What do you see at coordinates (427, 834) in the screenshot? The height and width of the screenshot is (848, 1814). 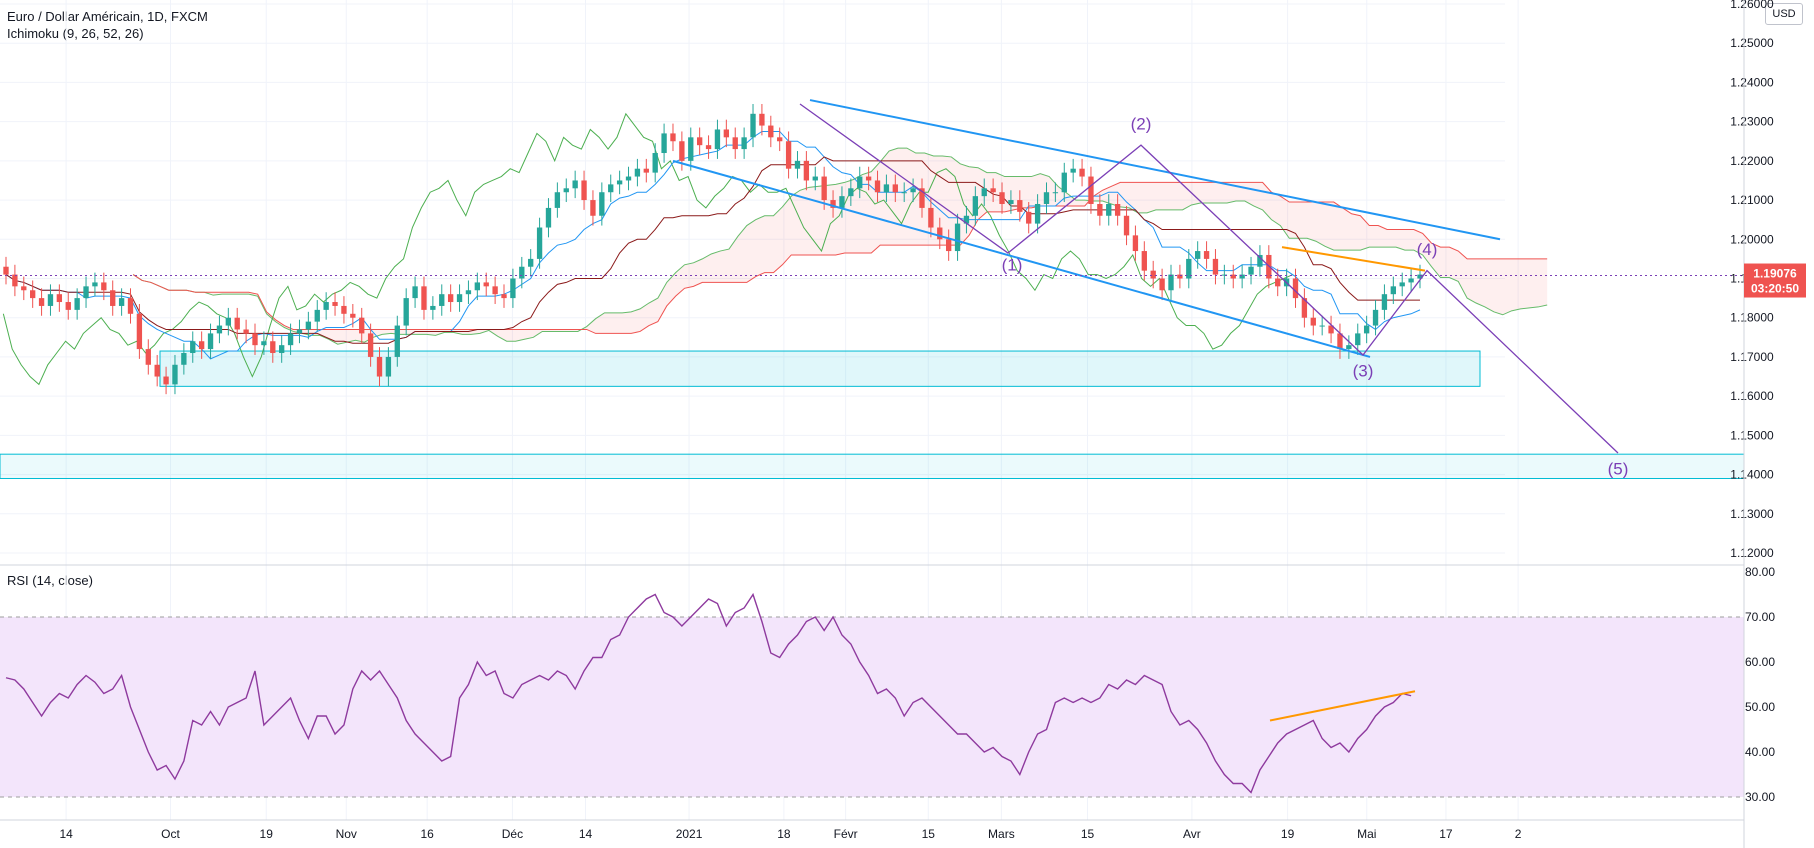 I see `x-tick-label: 16` at bounding box center [427, 834].